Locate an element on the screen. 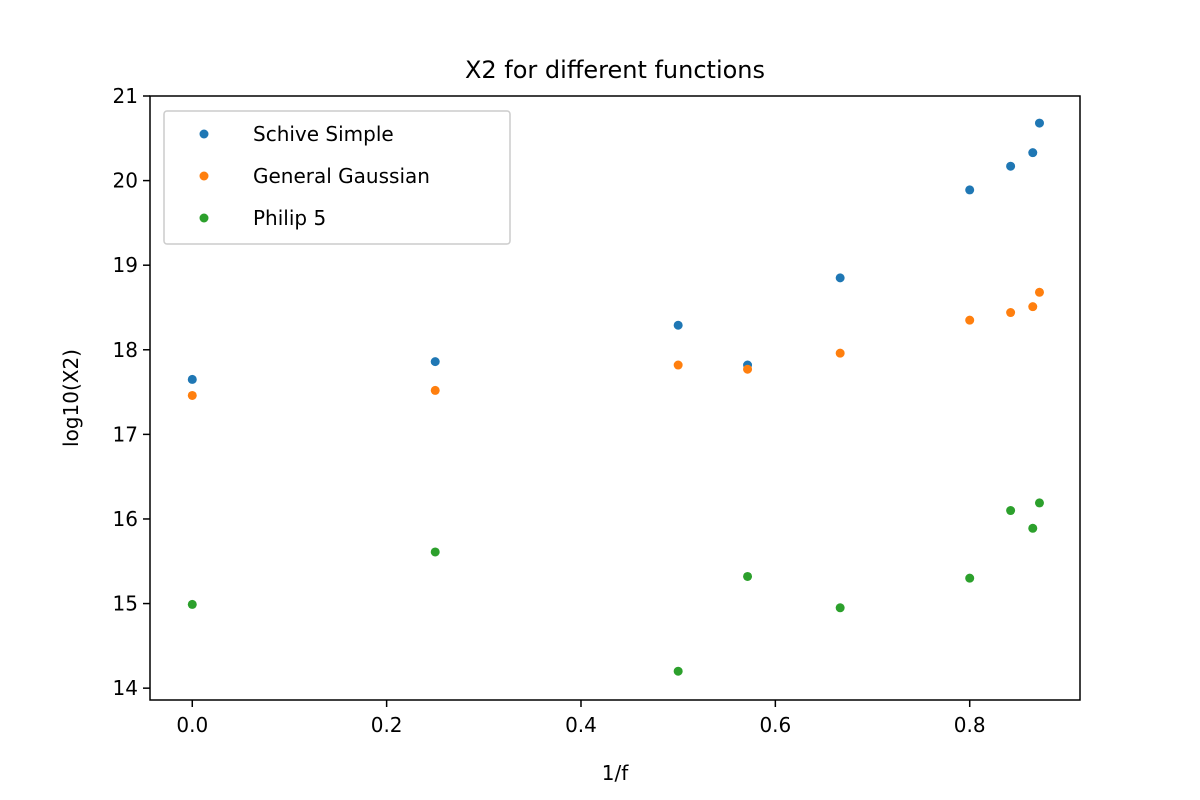 This screenshot has width=1200, height=800. legend-marker-general-gaussian is located at coordinates (204, 176).